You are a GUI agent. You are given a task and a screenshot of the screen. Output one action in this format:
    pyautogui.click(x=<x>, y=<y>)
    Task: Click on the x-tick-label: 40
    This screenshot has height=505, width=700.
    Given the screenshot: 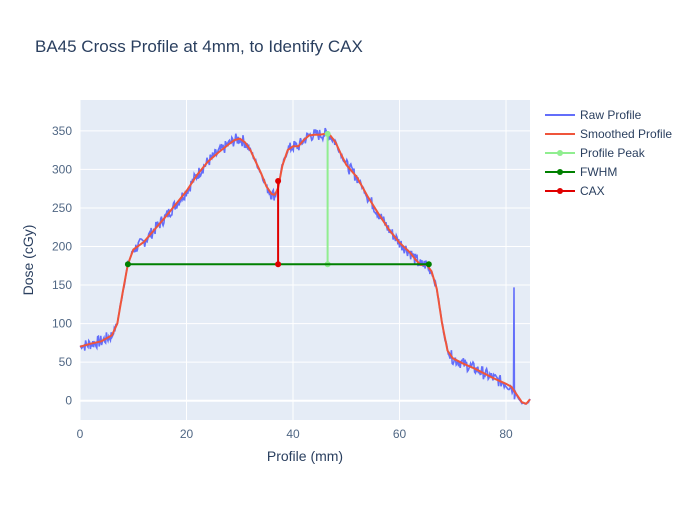 What is the action you would take?
    pyautogui.click(x=293, y=434)
    